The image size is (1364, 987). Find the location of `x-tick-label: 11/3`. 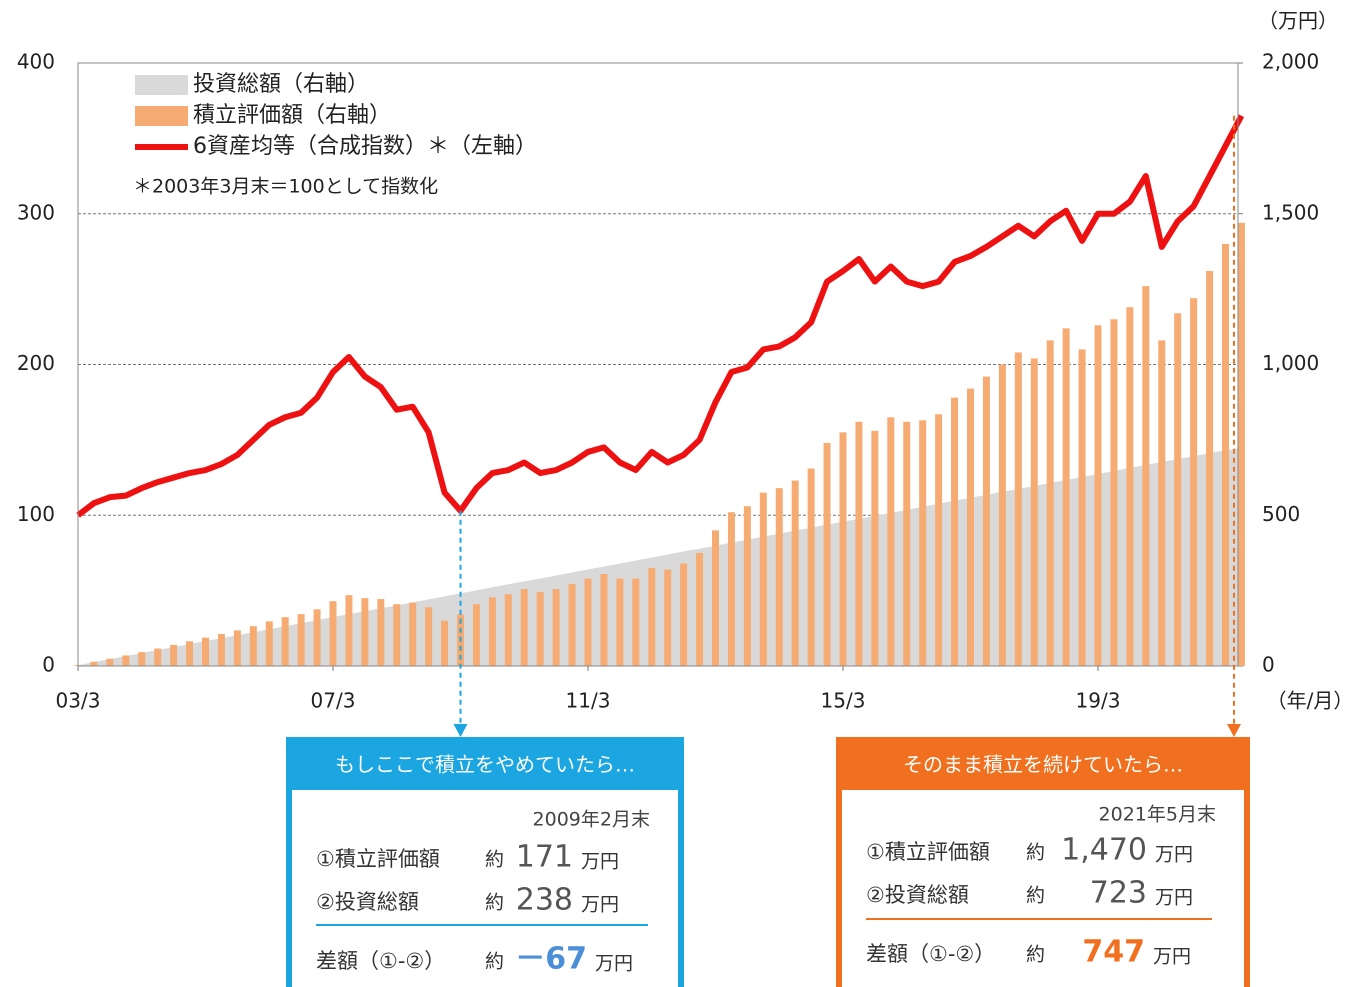

x-tick-label: 11/3 is located at coordinates (588, 701).